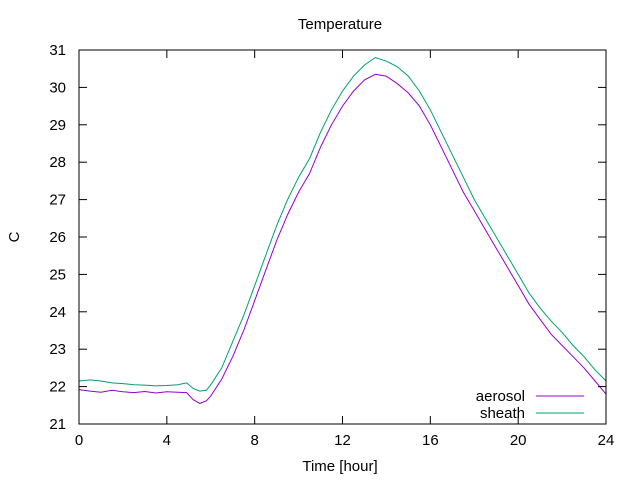 This screenshot has height=480, width=640. I want to click on y-tick-label: 29, so click(57, 125).